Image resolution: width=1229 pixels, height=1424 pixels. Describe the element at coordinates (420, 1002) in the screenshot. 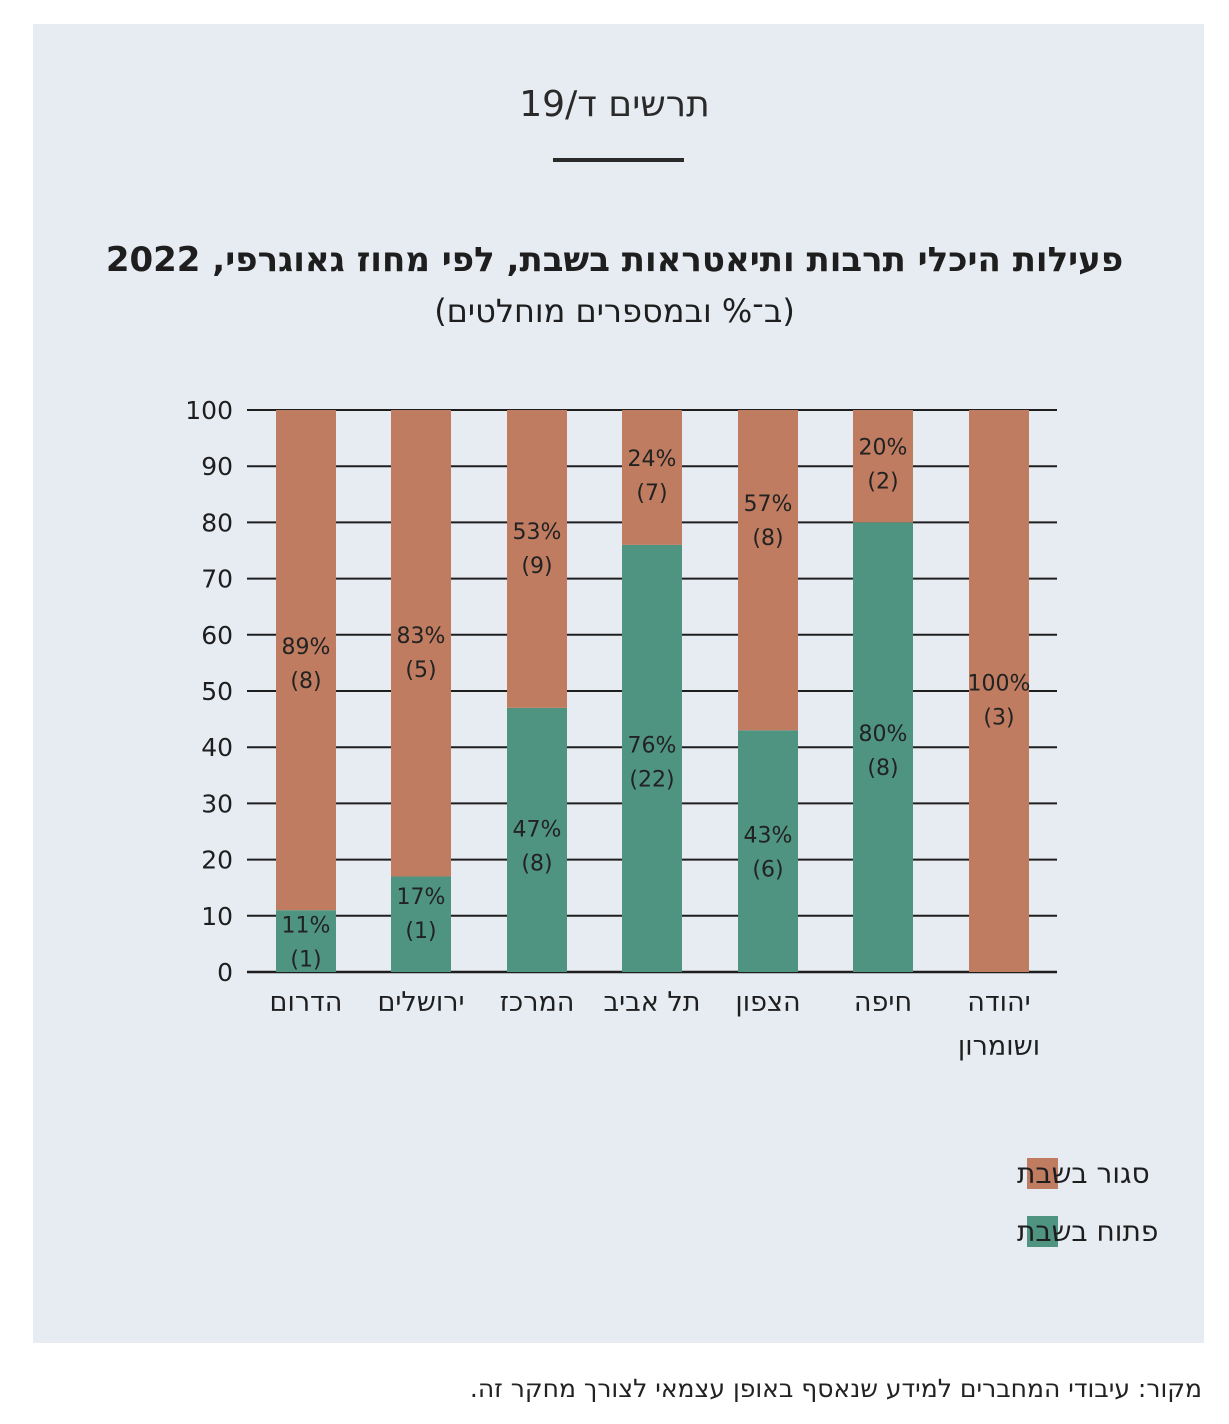

I see `x-tick-label: ירושלים` at that location.